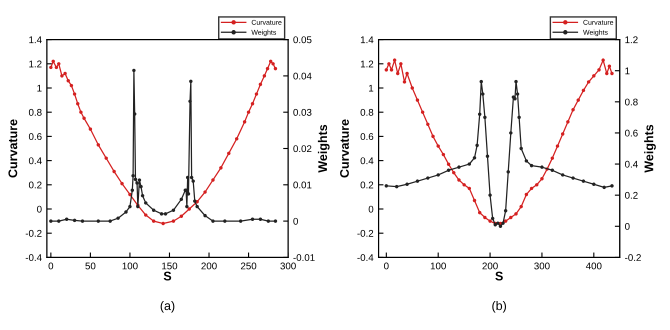 Image resolution: width=670 pixels, height=330 pixels. I want to click on x-tick-label: 400, so click(594, 266).